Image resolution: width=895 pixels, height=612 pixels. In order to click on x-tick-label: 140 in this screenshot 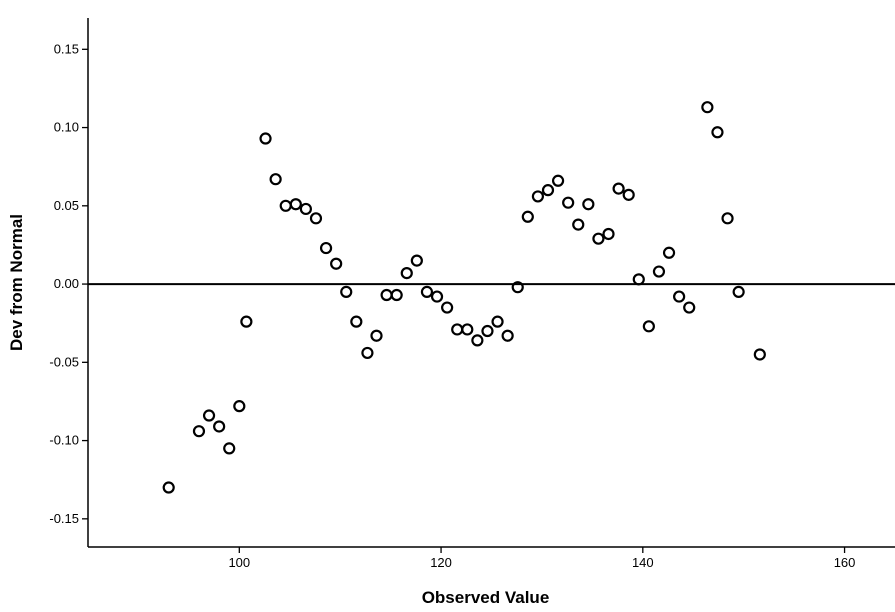, I will do `click(643, 562)`.